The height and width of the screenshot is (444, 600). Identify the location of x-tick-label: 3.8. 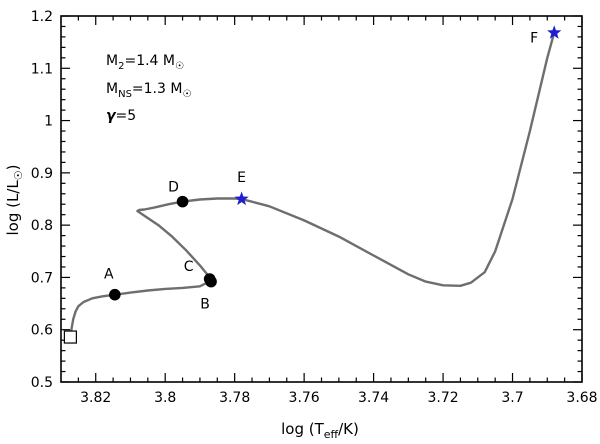
(165, 398).